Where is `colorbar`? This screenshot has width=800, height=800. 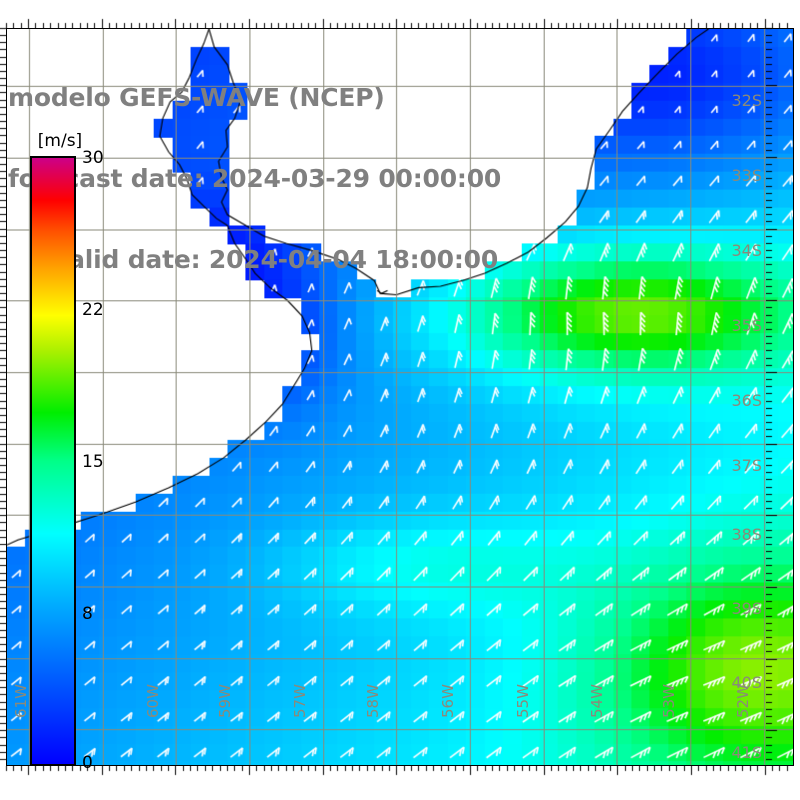
colorbar is located at coordinates (53, 461).